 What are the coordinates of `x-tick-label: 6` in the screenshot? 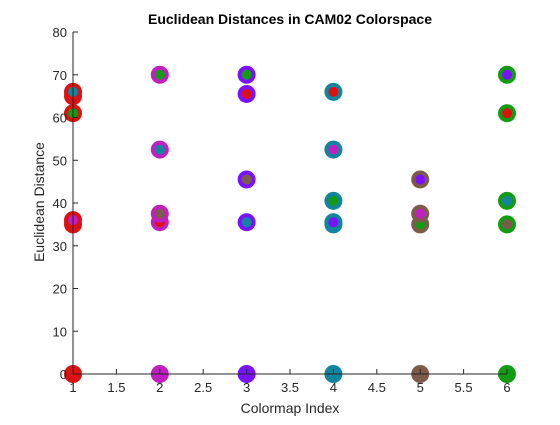 It's located at (506, 387).